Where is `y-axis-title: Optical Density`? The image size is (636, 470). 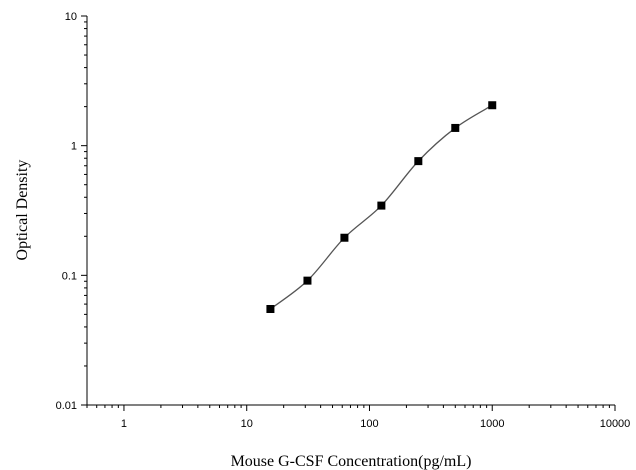
y-axis-title: Optical Density is located at coordinates (22, 210).